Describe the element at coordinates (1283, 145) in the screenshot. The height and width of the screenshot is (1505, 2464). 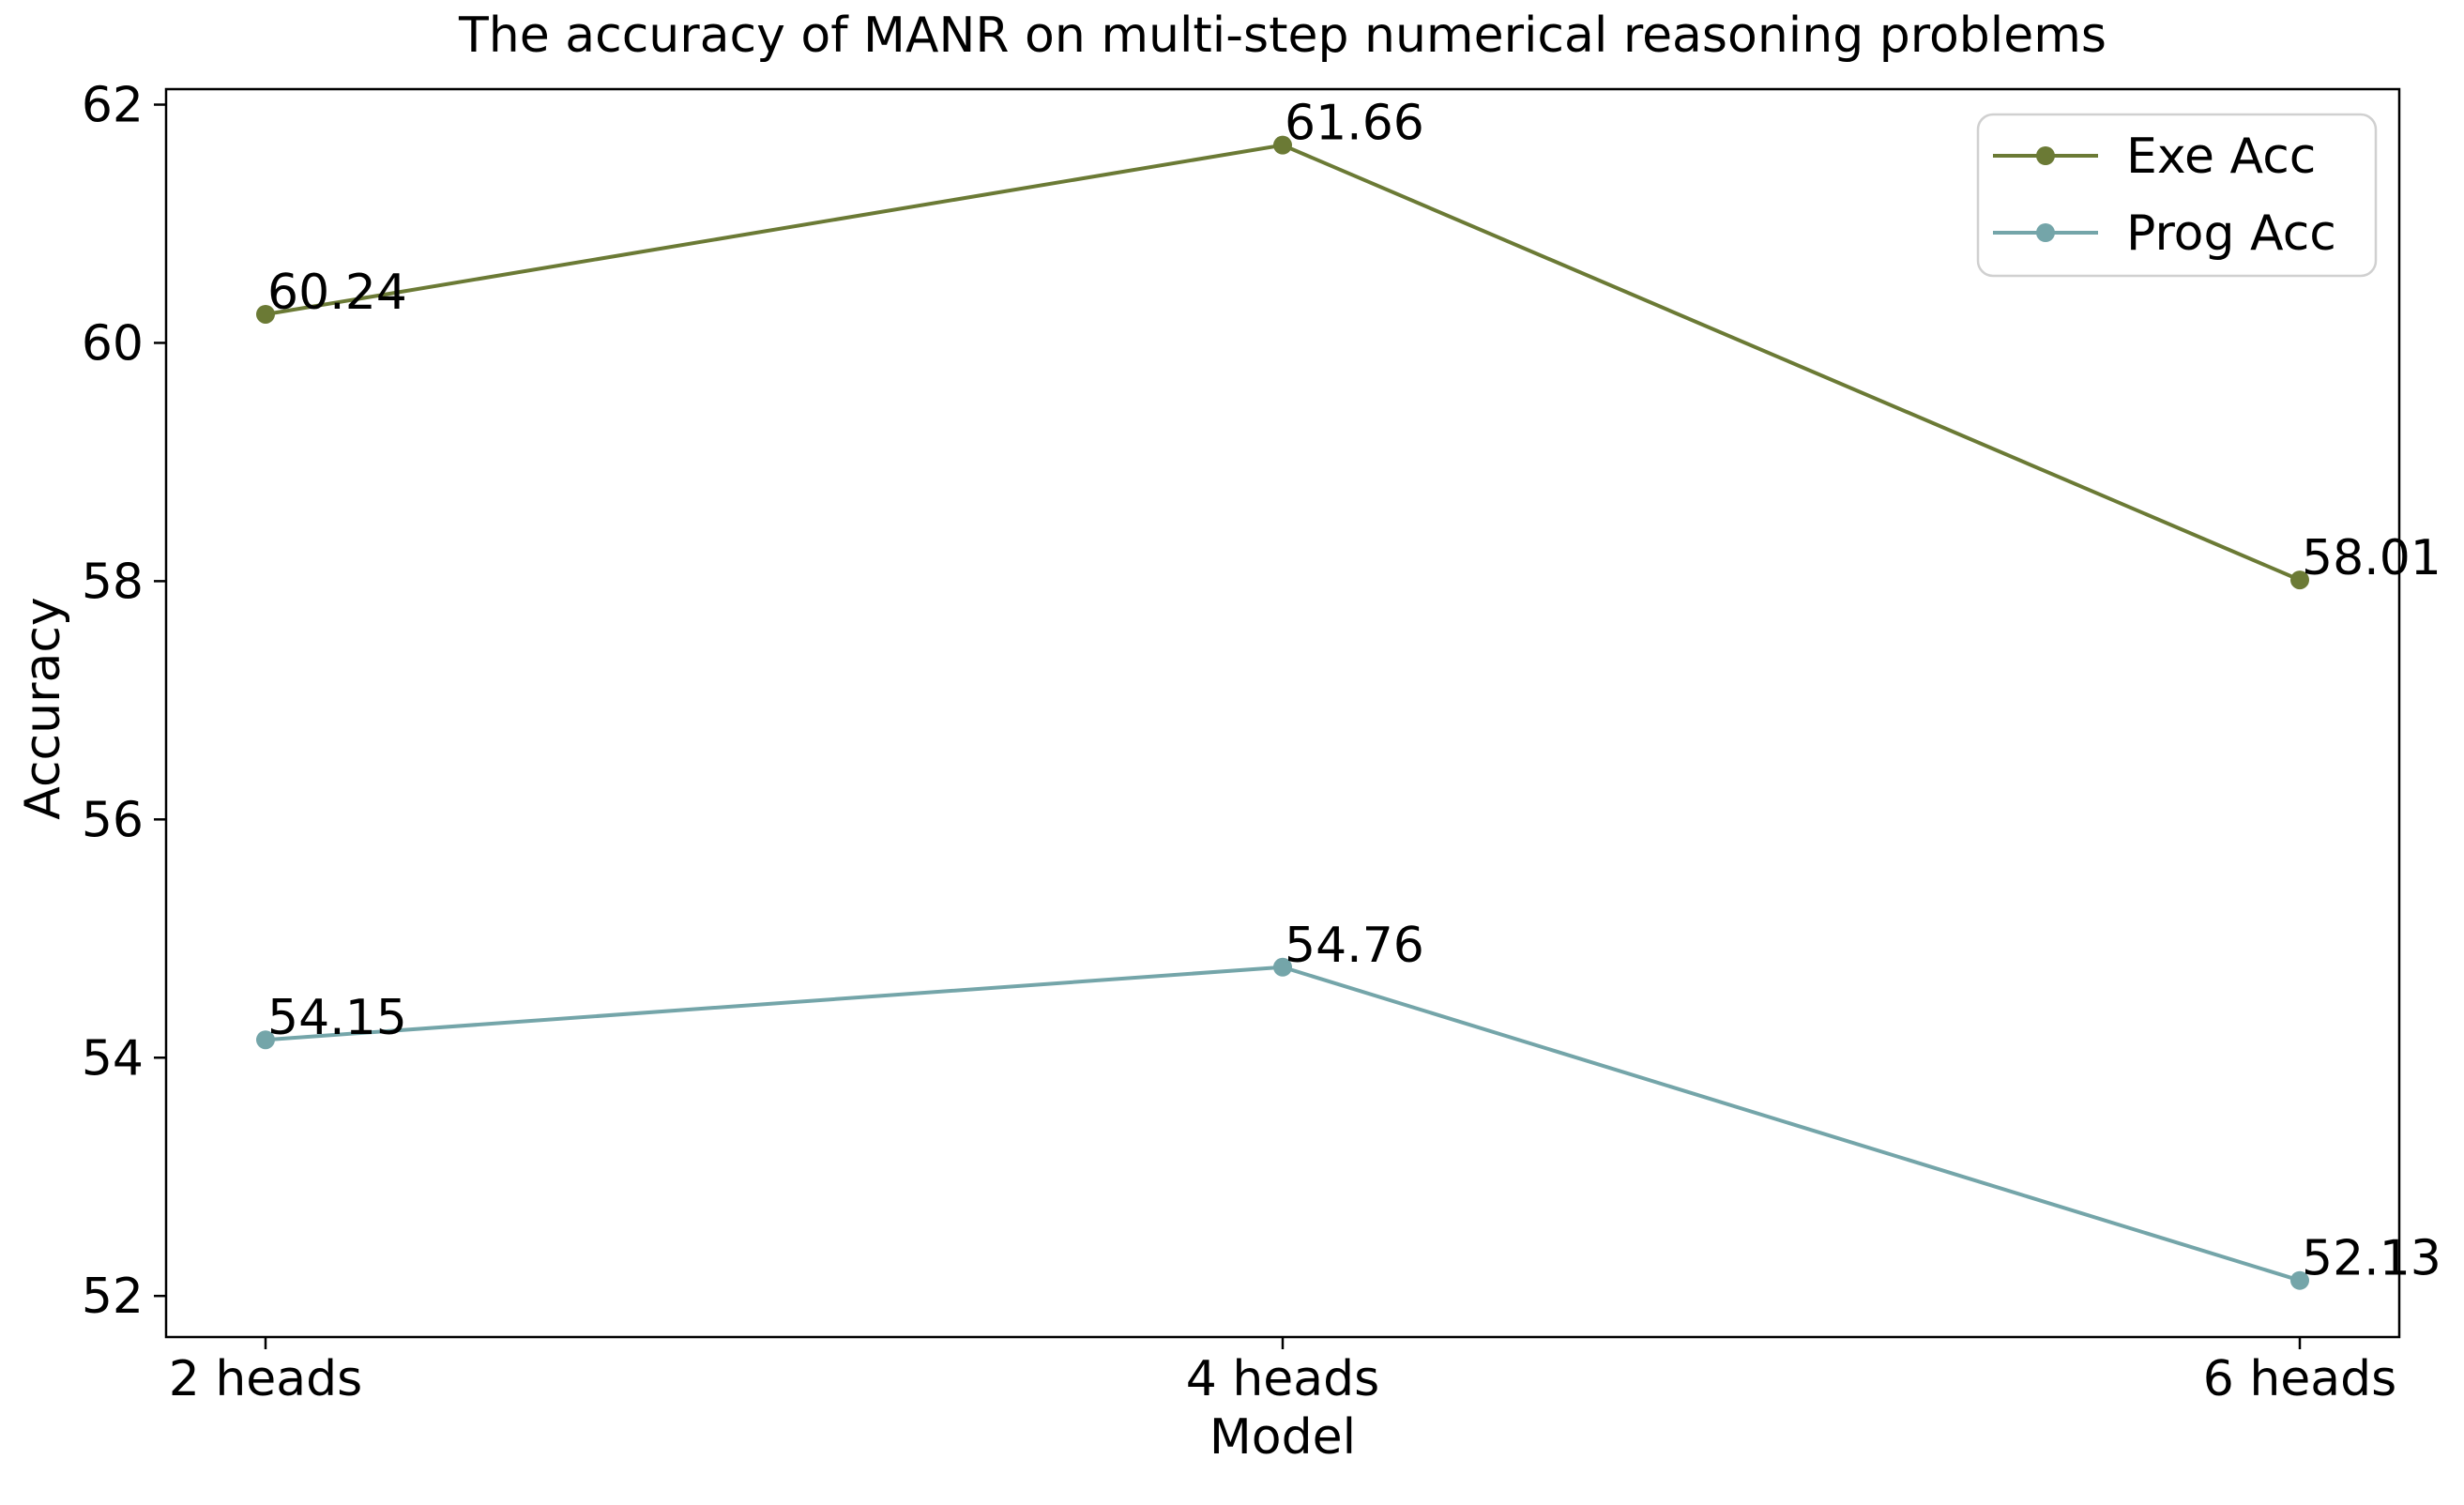
I see `data-point-exe-acc-4-heads` at that location.